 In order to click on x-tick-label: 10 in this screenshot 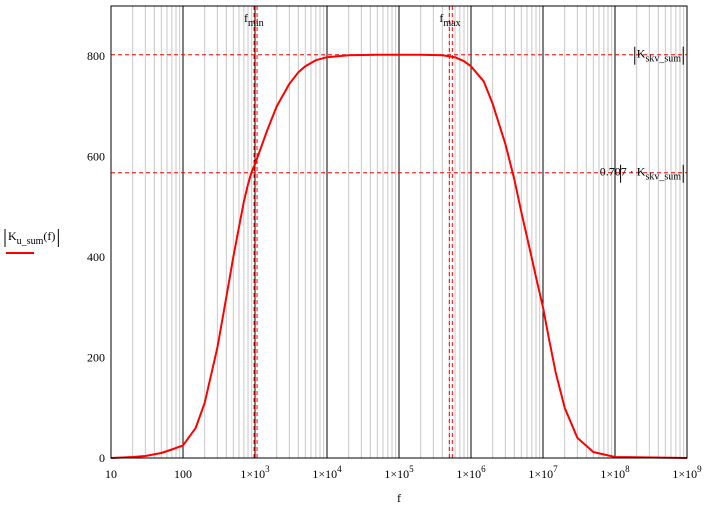, I will do `click(111, 474)`.